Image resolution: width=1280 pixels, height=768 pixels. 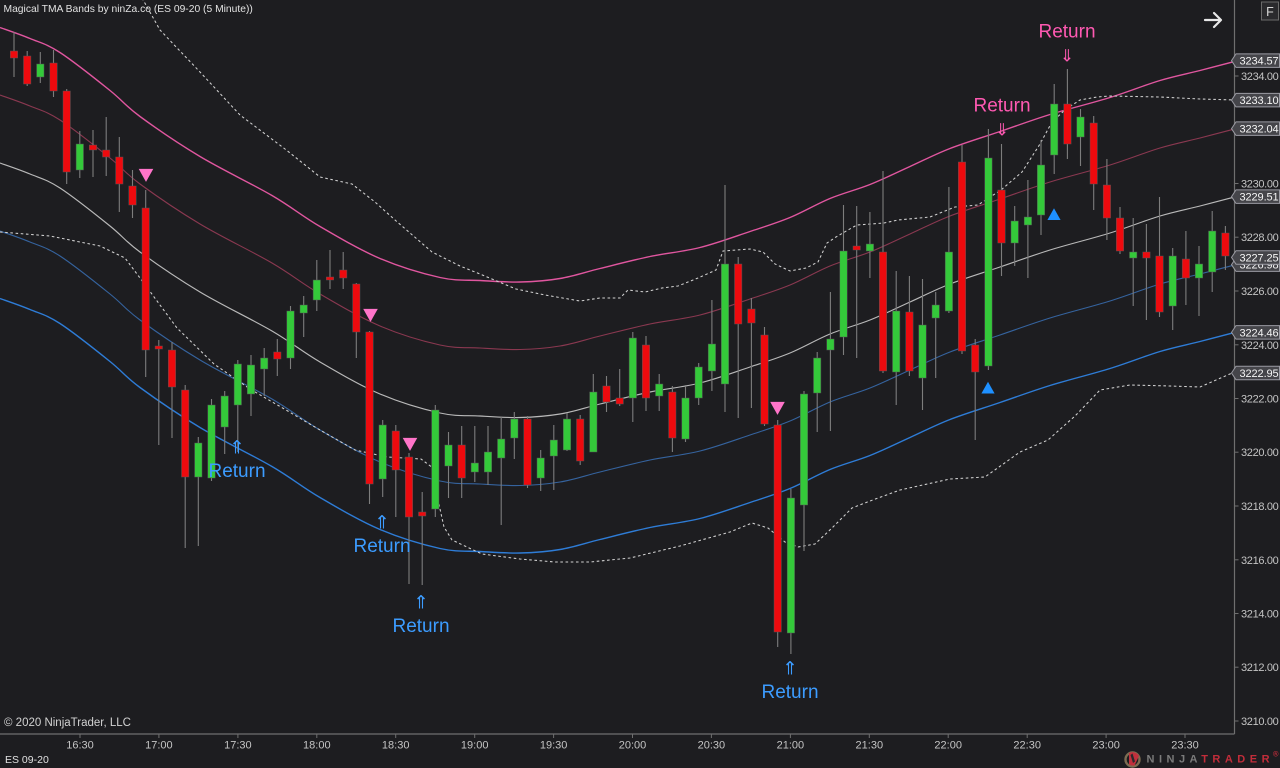 What do you see at coordinates (1259, 258) in the screenshot?
I see `svg-text: 3227.25` at bounding box center [1259, 258].